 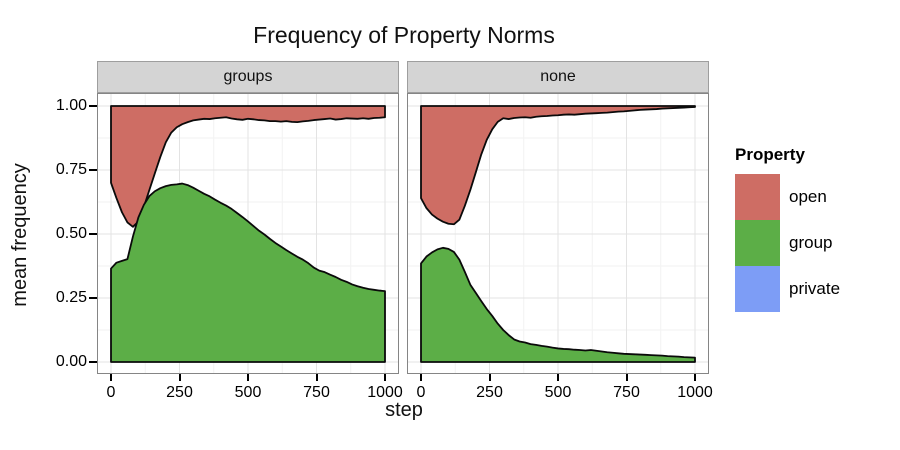 What do you see at coordinates (20, 235) in the screenshot?
I see `y-axis-title: mean frequency` at bounding box center [20, 235].